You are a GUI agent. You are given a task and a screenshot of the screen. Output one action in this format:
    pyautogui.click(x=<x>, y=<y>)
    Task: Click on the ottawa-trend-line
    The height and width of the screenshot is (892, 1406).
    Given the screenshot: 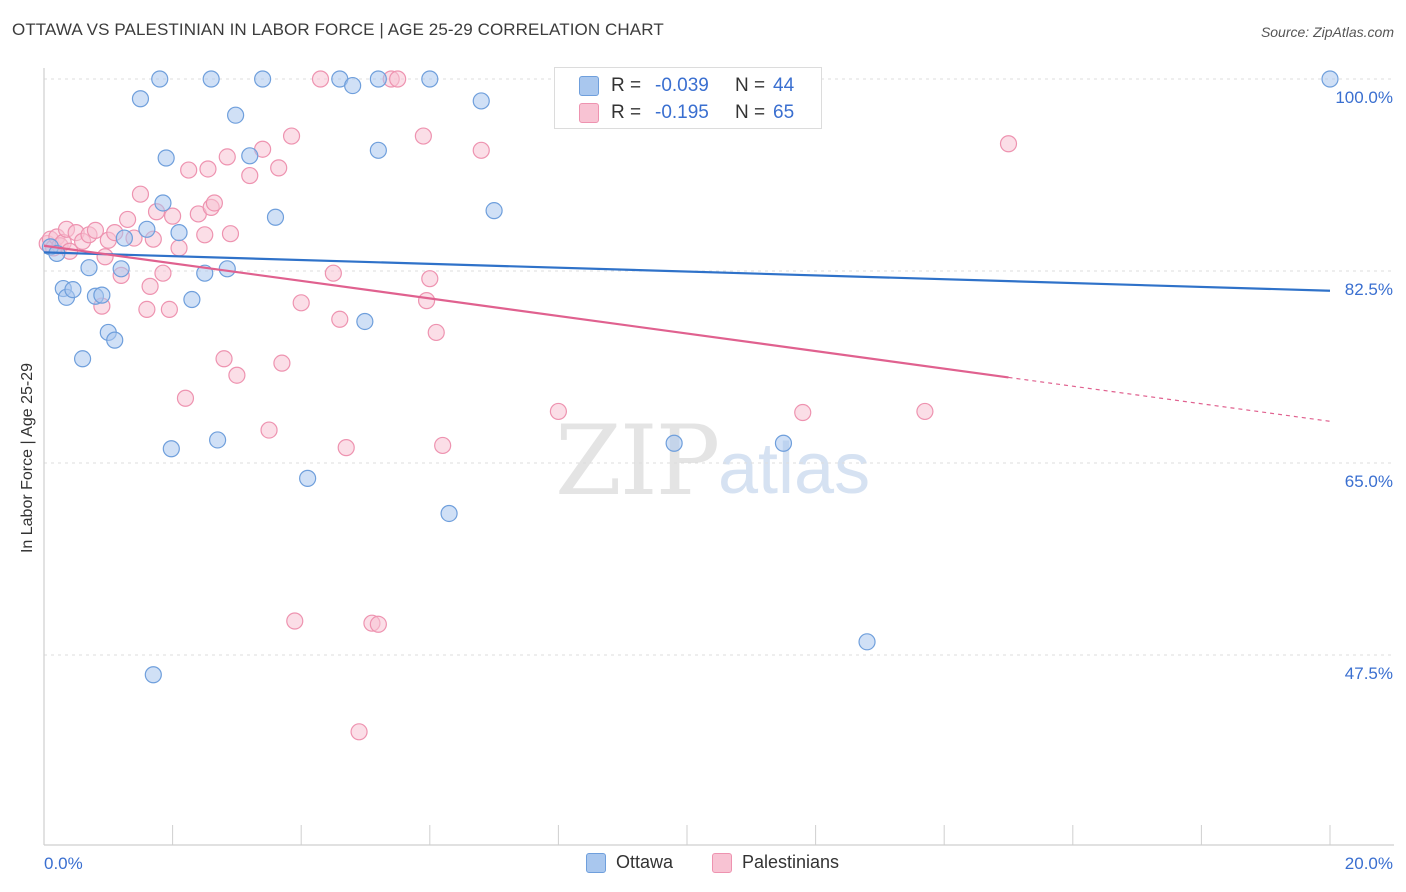 What is the action you would take?
    pyautogui.click(x=687, y=271)
    